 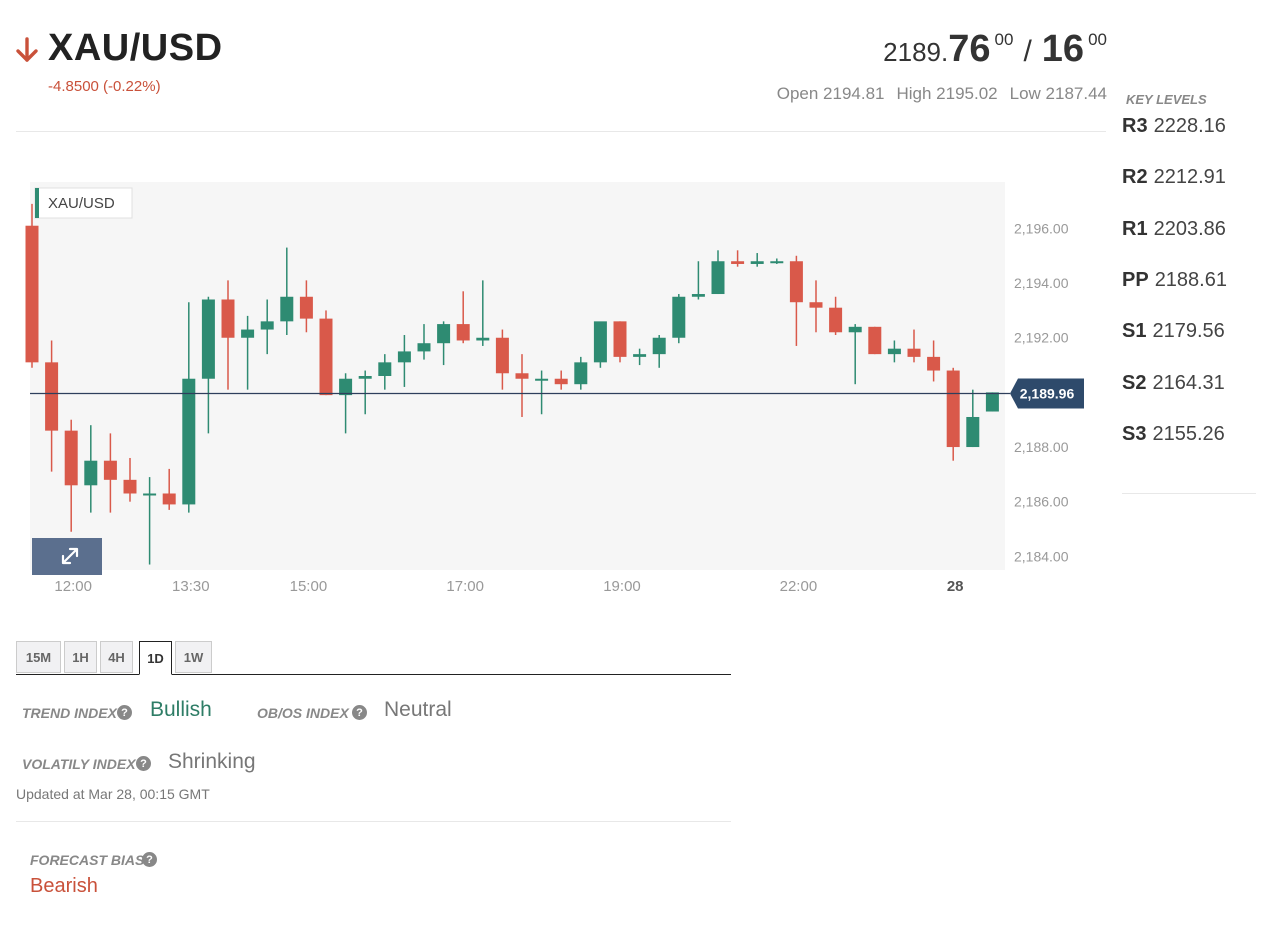 I want to click on bid-big: 76, so click(x=969, y=49).